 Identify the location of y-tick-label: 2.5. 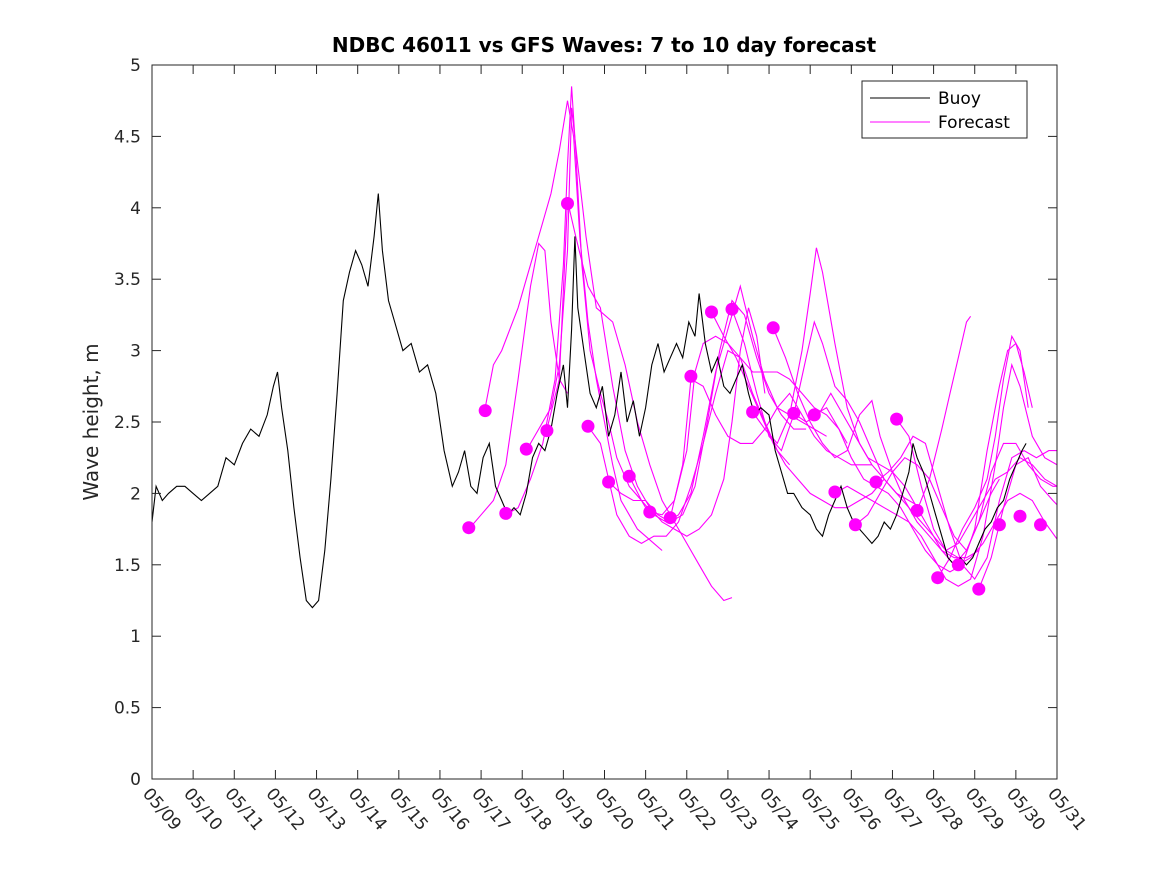
(127, 423).